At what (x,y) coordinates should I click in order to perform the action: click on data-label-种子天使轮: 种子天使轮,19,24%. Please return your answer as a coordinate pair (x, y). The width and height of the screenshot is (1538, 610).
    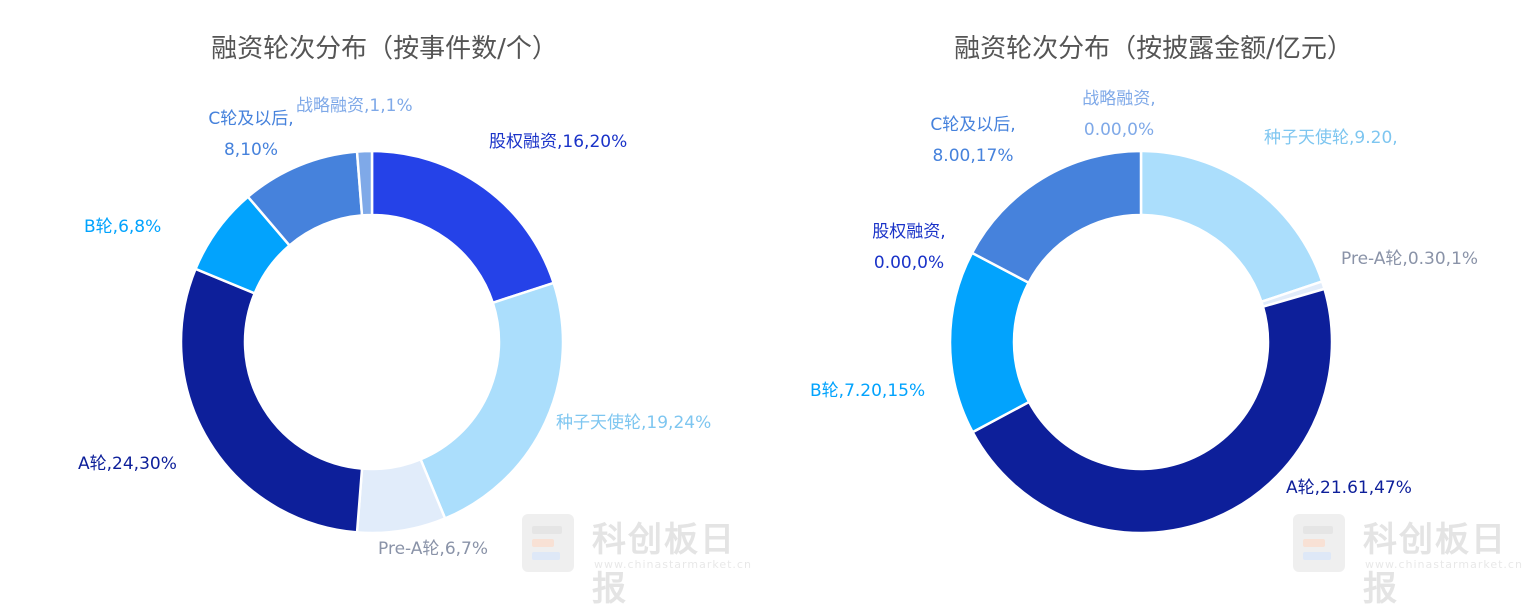
    Looking at the image, I should click on (633, 422).